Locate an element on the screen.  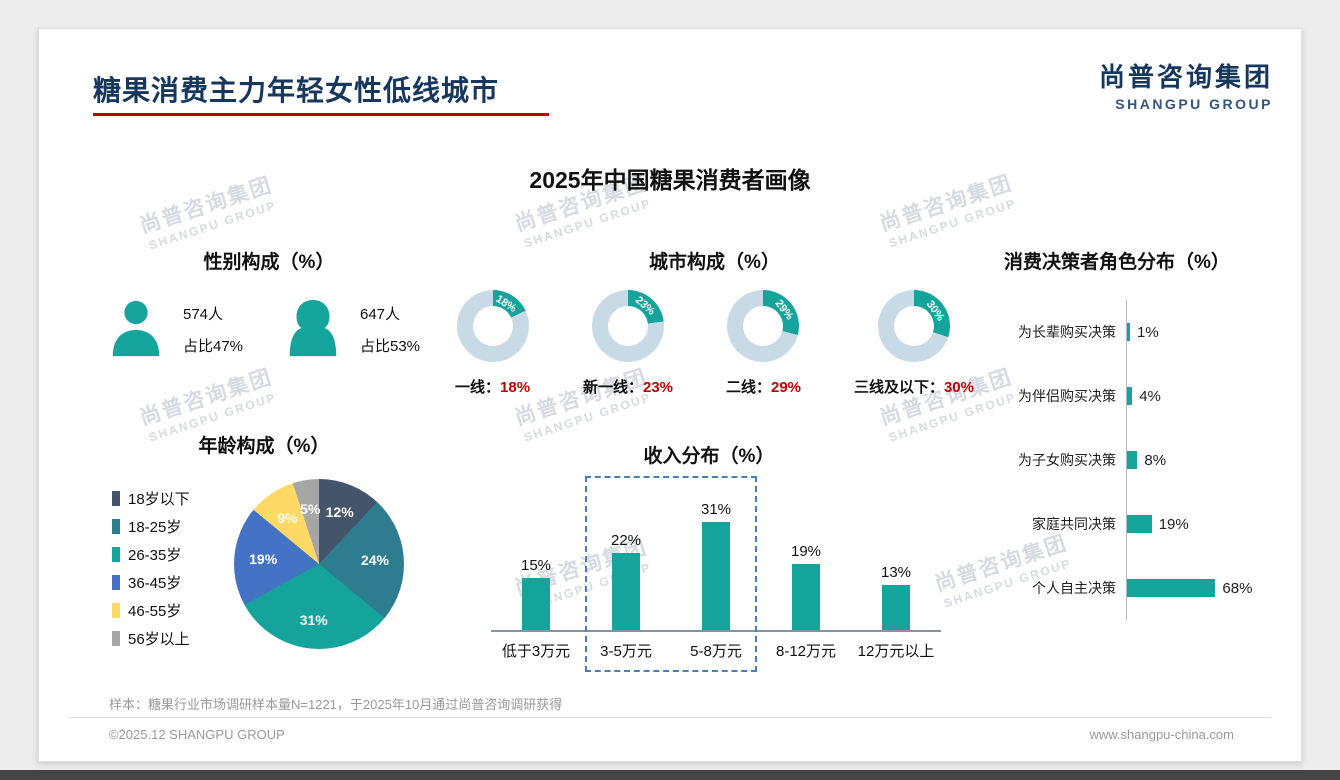
decision-title: 消费决策者角色分布（%） is located at coordinates (1117, 262).